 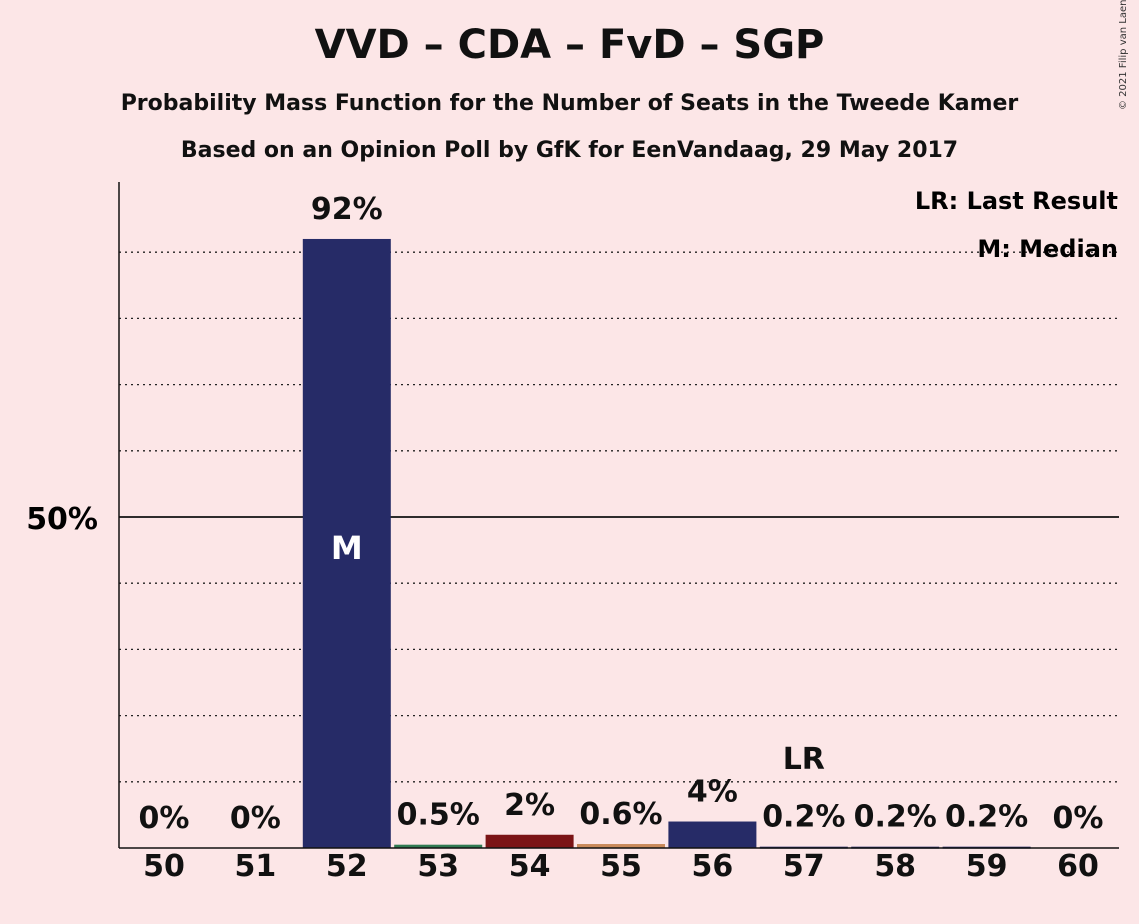 I want to click on data-label-52: 92%, so click(x=347, y=209).